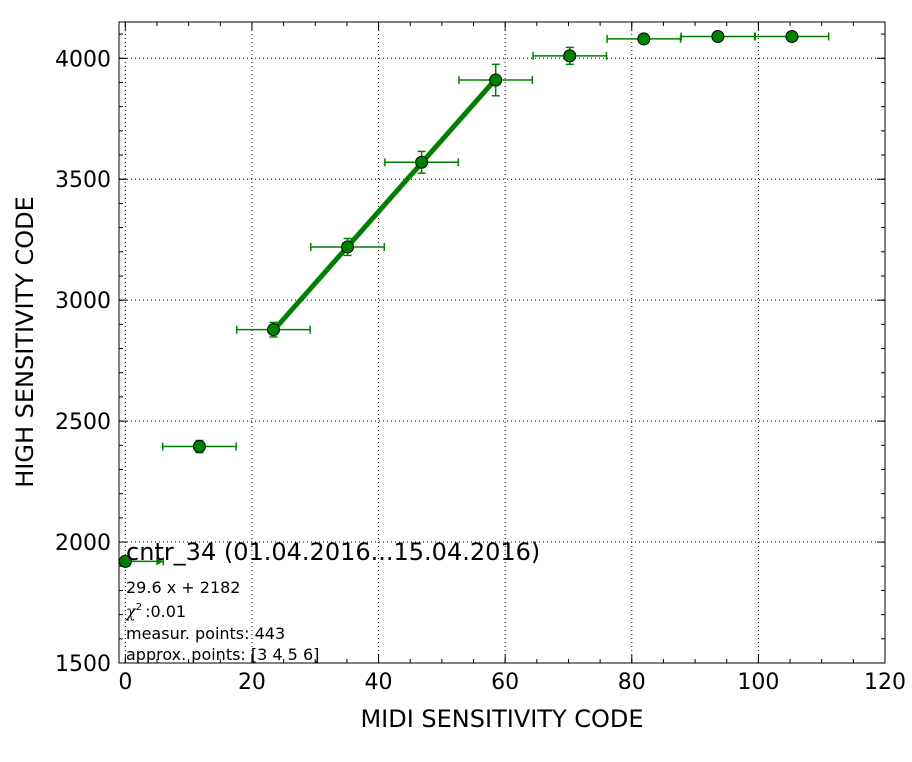  I want to click on y-tick-label: 2000, so click(83, 543).